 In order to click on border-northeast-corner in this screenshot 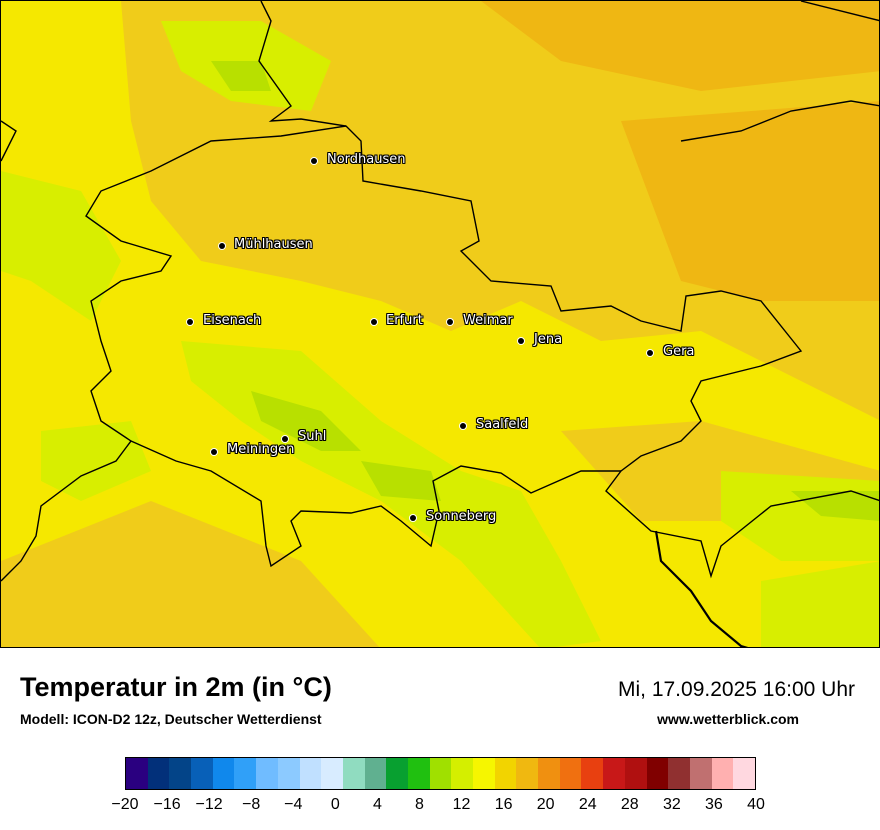, I will do `click(839, 11)`.